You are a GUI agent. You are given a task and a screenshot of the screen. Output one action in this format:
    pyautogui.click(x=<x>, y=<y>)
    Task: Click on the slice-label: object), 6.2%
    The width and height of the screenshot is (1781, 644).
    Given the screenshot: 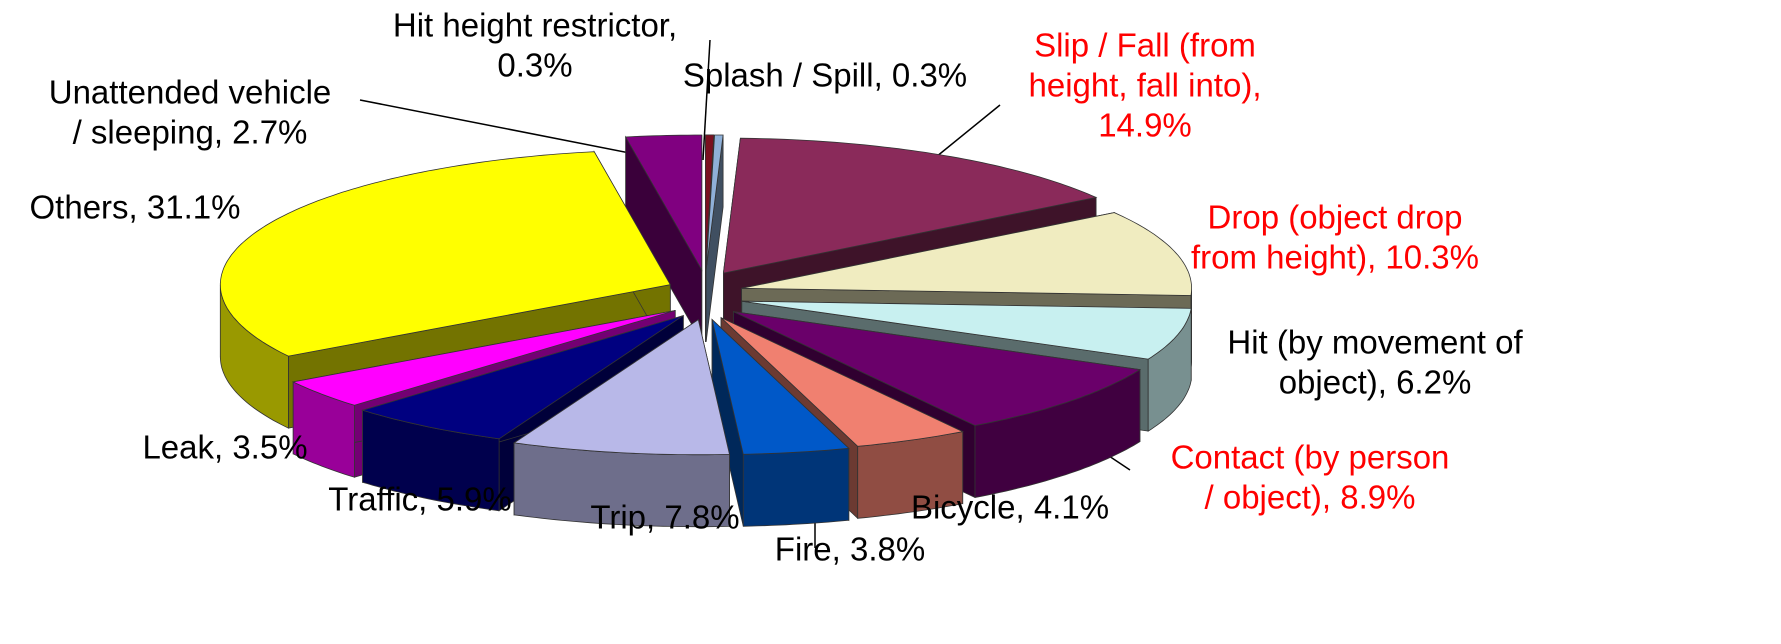 What is the action you would take?
    pyautogui.click(x=1375, y=382)
    